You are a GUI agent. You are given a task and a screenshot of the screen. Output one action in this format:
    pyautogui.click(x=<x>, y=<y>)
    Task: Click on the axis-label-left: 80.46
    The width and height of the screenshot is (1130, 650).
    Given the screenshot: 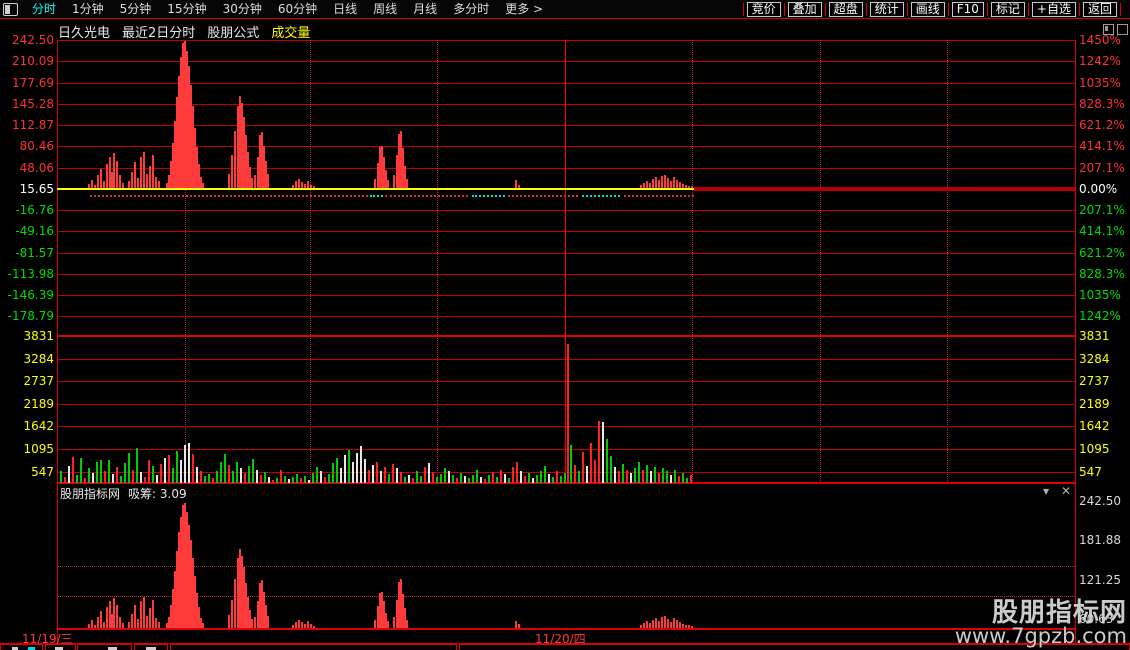 What is the action you would take?
    pyautogui.click(x=36, y=146)
    